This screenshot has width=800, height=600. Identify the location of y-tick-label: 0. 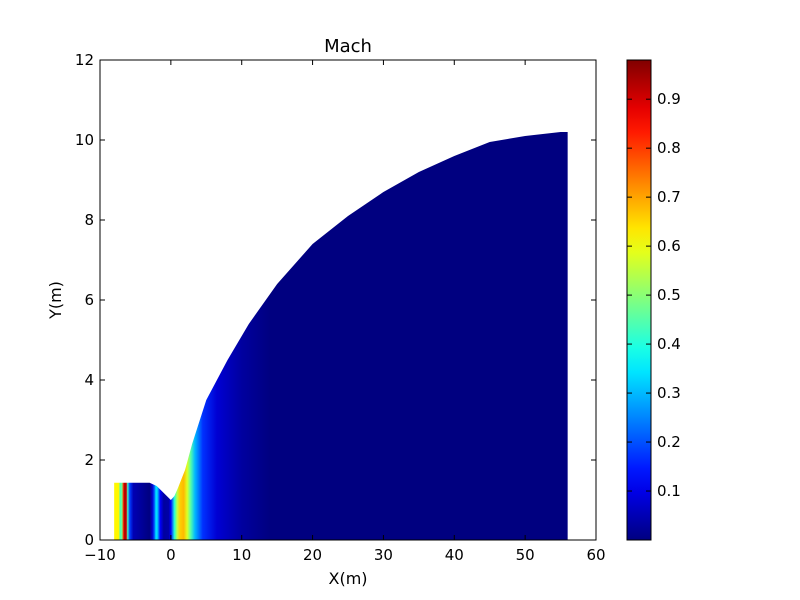
(89, 540).